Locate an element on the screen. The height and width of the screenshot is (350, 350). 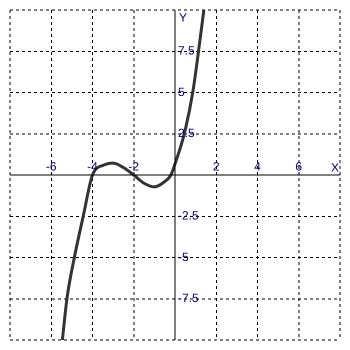
x-tick-label: 2 is located at coordinates (216, 166).